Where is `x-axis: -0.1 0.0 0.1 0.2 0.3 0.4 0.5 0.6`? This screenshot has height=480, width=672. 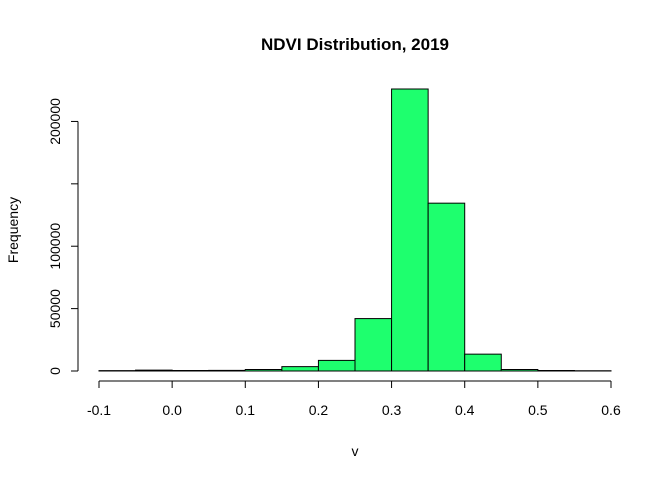
x-axis: -0.1 0.0 0.1 0.2 0.3 0.4 0.5 0.6 is located at coordinates (354, 399).